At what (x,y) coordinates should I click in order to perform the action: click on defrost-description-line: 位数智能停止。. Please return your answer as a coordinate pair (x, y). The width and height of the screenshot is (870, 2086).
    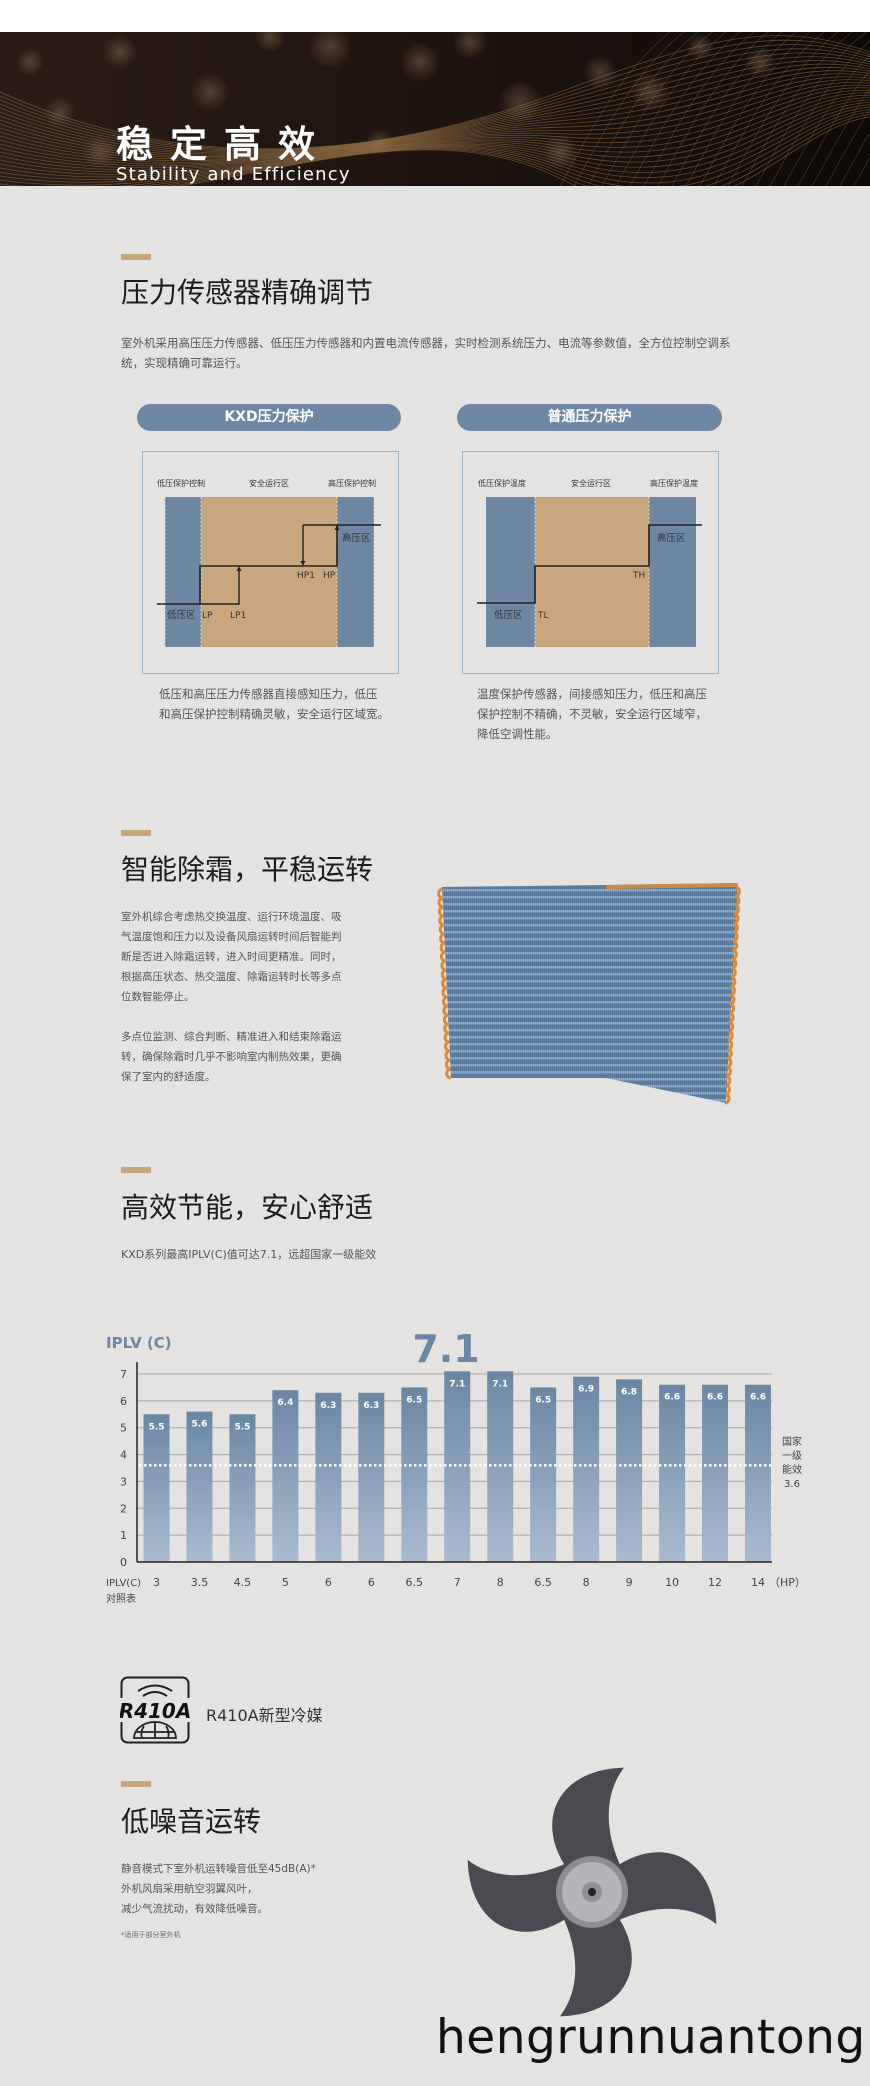
    Looking at the image, I should click on (158, 997).